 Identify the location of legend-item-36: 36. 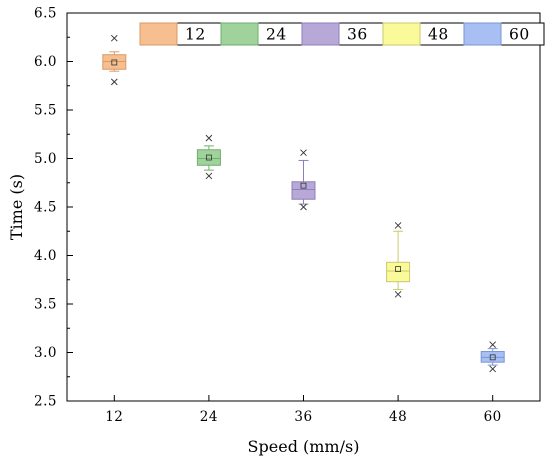
(334, 34).